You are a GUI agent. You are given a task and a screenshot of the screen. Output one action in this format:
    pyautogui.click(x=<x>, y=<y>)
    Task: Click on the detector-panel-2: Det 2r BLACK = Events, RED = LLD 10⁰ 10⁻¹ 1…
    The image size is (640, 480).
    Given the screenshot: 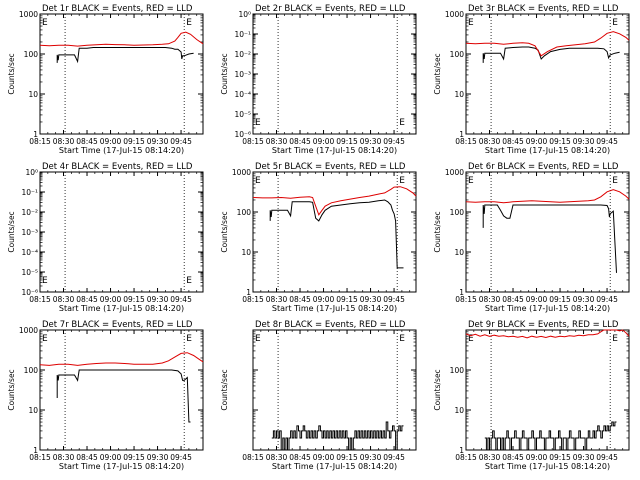 What is the action you would take?
    pyautogui.click(x=318, y=79)
    